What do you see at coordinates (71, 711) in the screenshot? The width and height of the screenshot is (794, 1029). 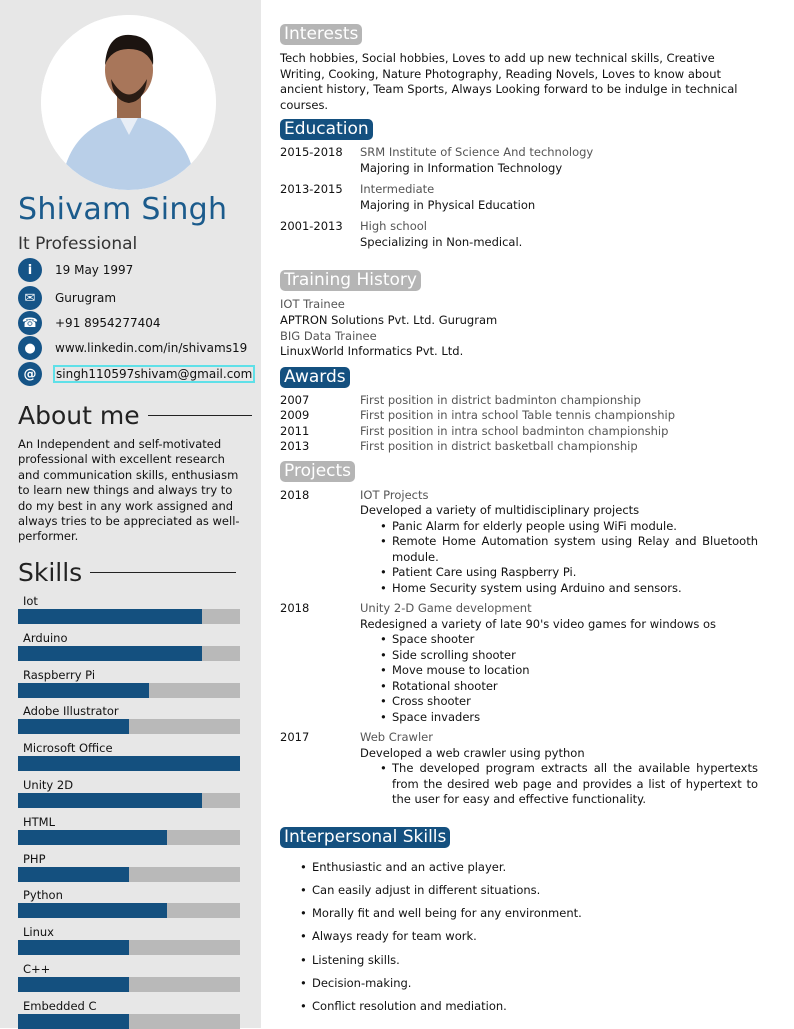 I see `skill-name: Adobe Illustrator` at bounding box center [71, 711].